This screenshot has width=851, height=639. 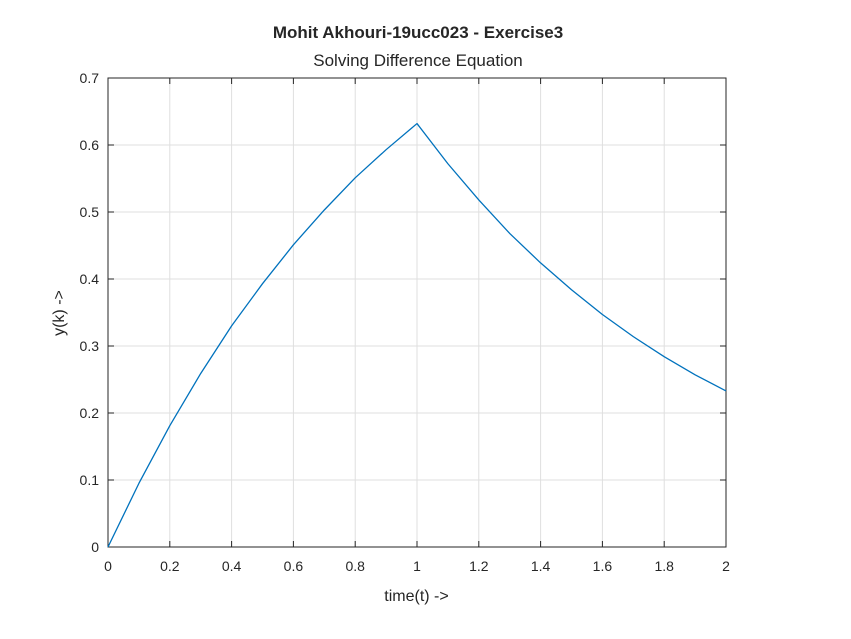 I want to click on x-tick-label: 1.6, so click(x=603, y=566).